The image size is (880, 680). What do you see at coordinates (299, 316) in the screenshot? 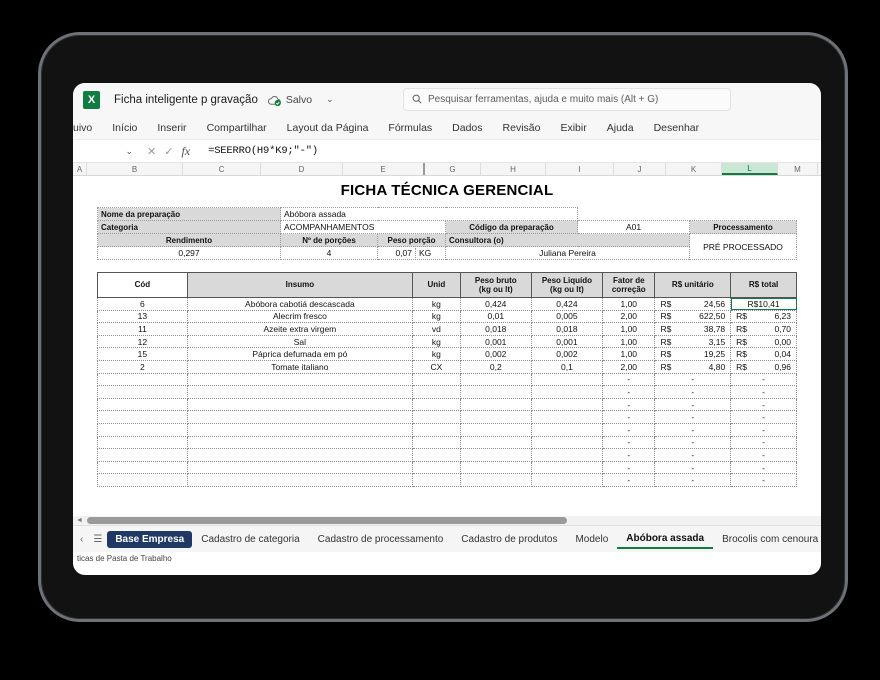
I see `cell-insumo: Alecrim fresco` at bounding box center [299, 316].